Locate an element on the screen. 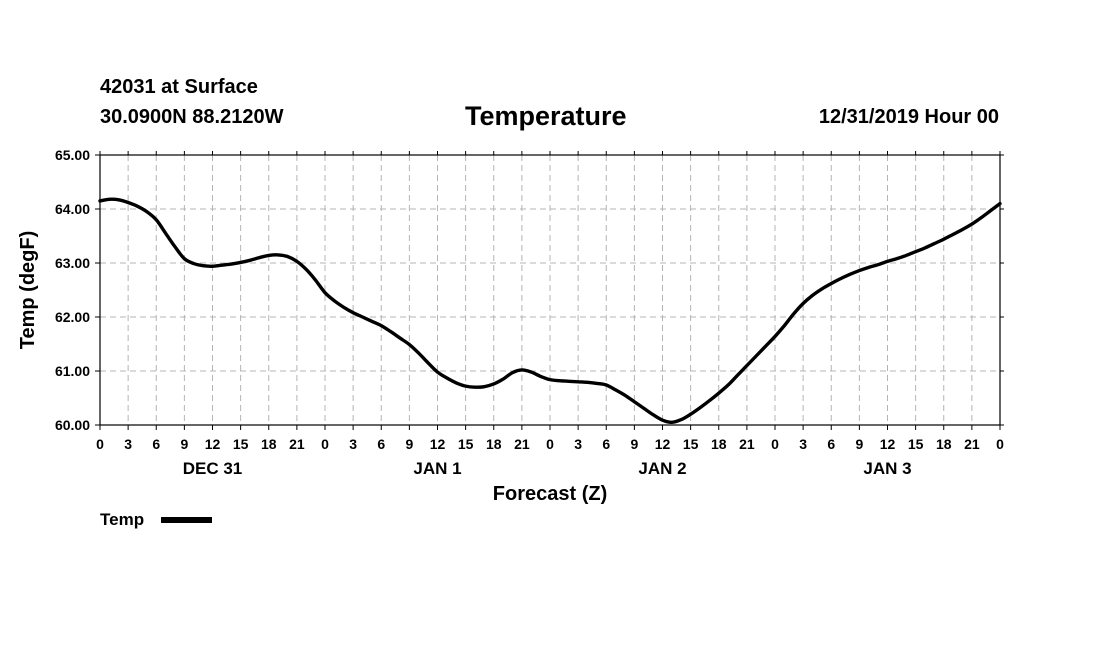 This screenshot has height=650, width=1100. y-tick-label: 64.00 is located at coordinates (72, 209).